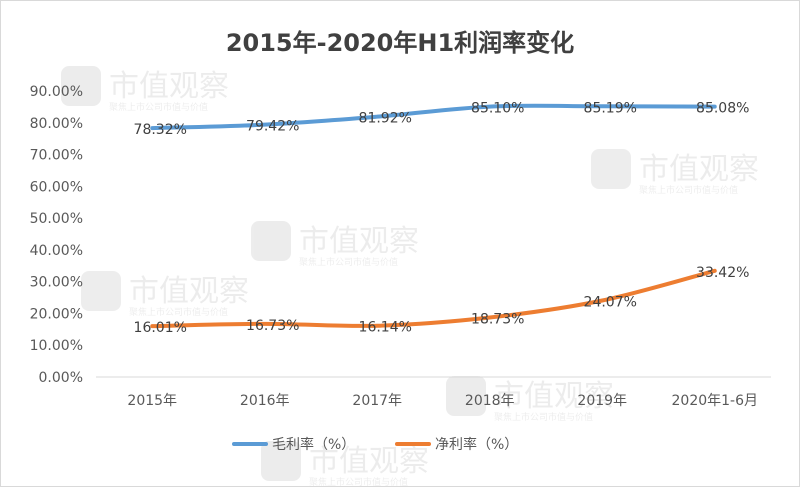 Image resolution: width=800 pixels, height=487 pixels. I want to click on data-label: 16.01%, so click(160, 328).